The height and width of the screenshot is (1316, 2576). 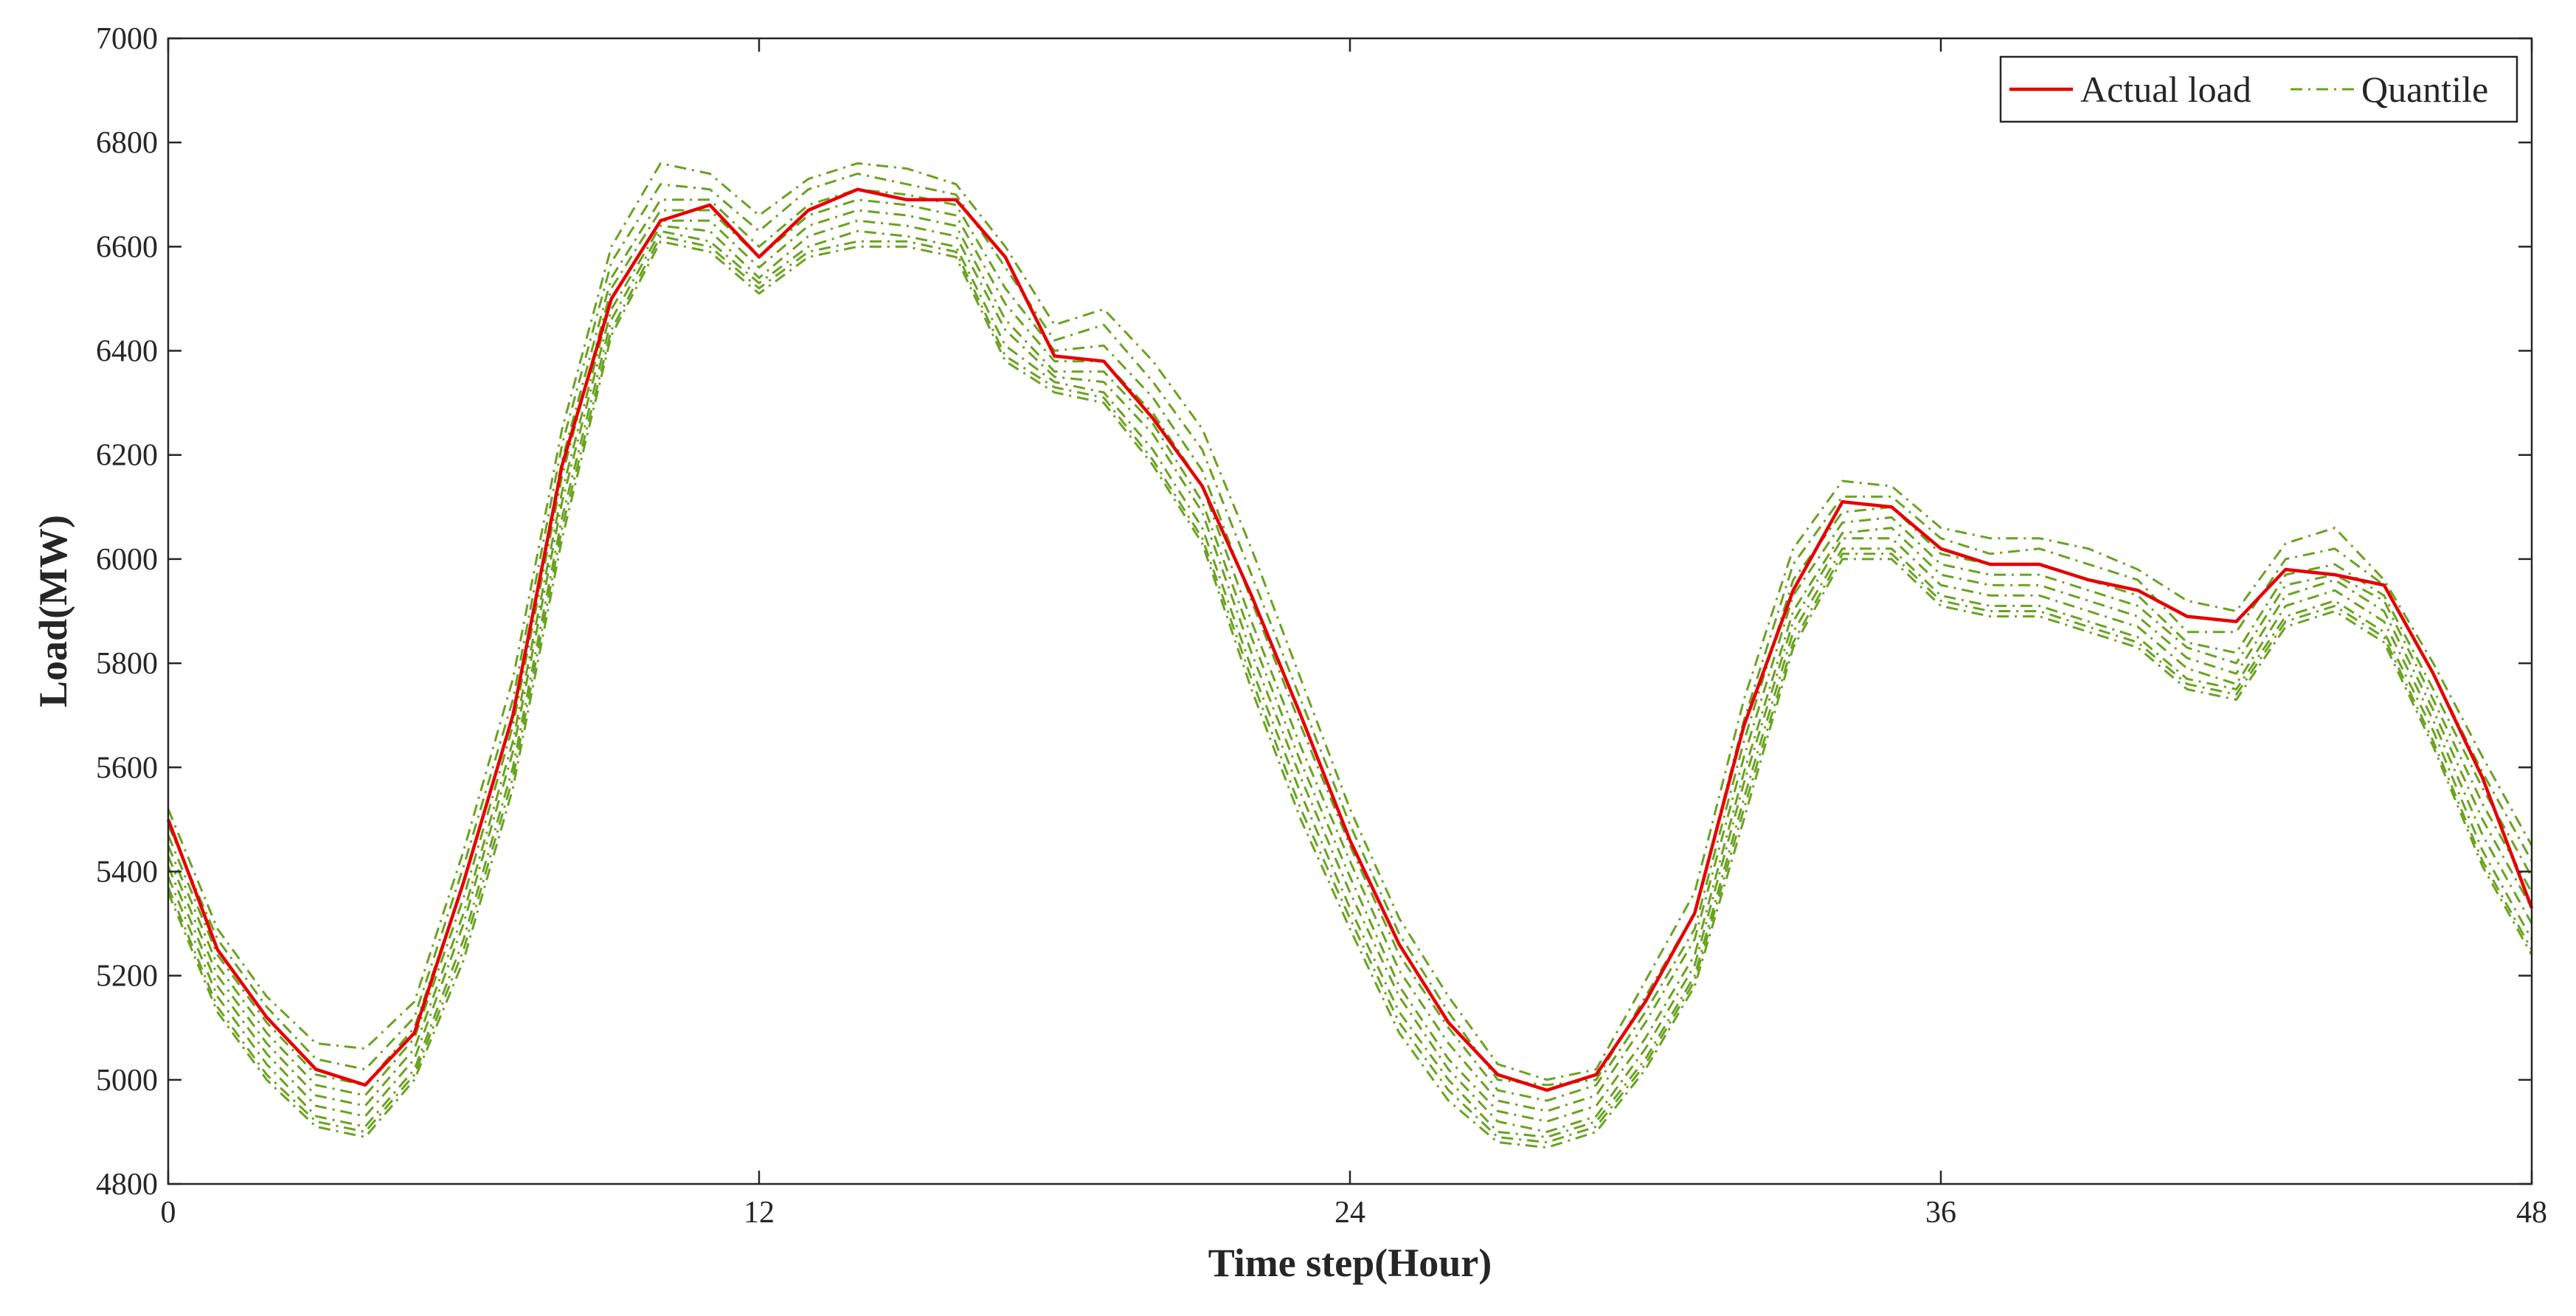 I want to click on x-tick-label: 48, so click(x=2532, y=1213).